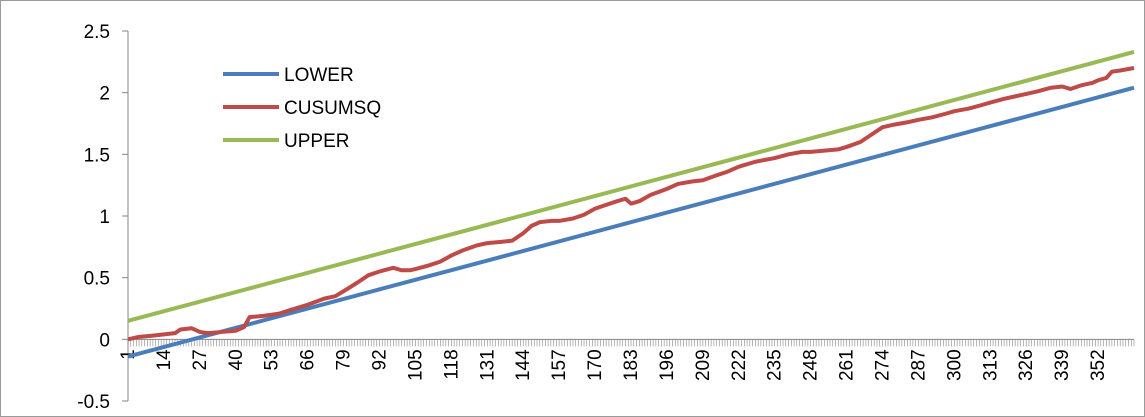 Image resolution: width=1145 pixels, height=417 pixels. I want to click on x-tick-label: 14, so click(164, 360).